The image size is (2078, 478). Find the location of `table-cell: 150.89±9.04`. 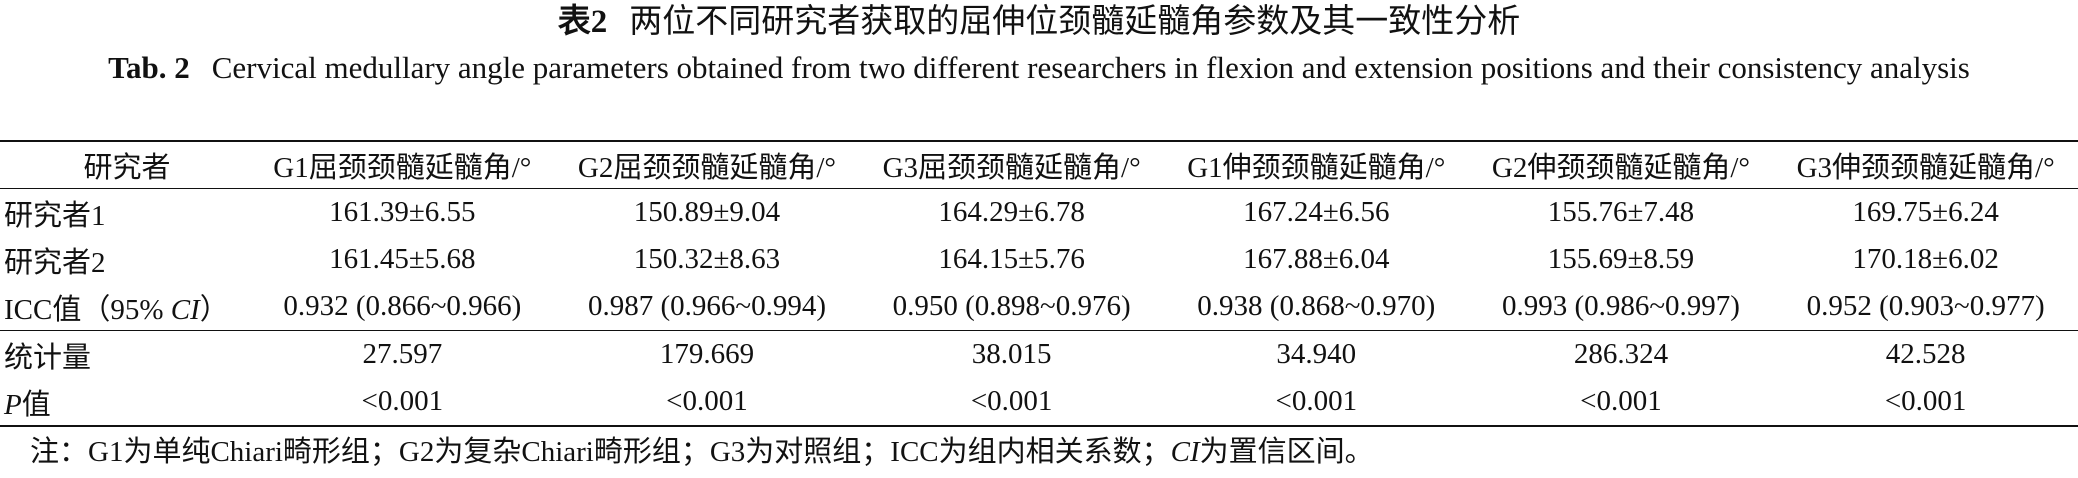

table-cell: 150.89±9.04 is located at coordinates (707, 212).